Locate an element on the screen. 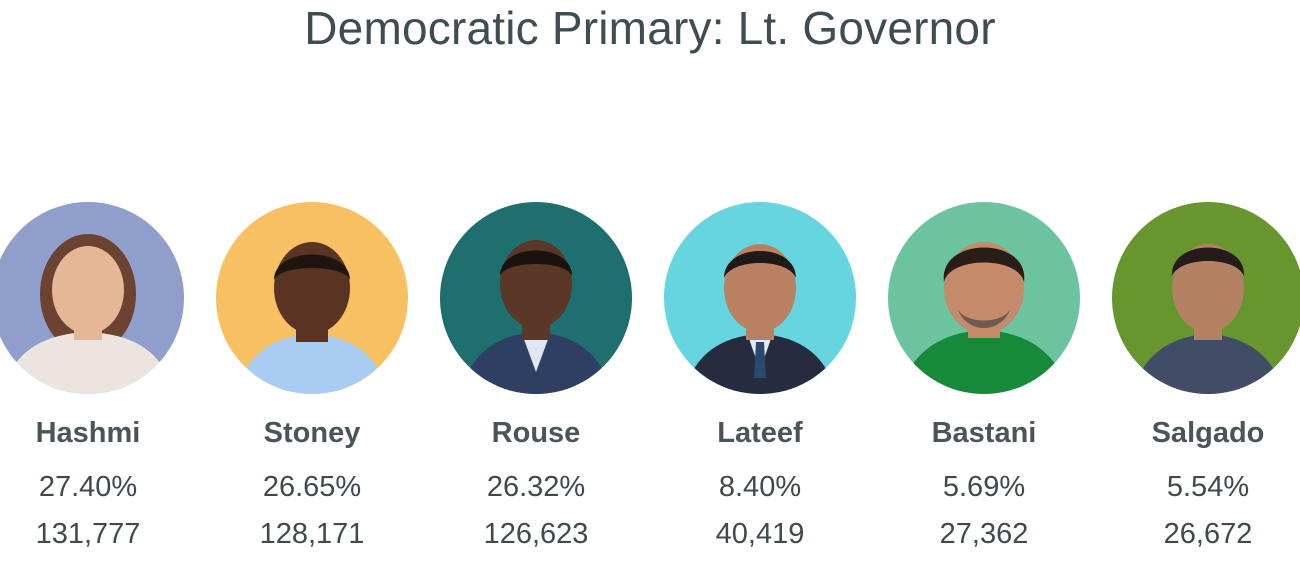  candidate-votes: 26,672 is located at coordinates (1208, 534).